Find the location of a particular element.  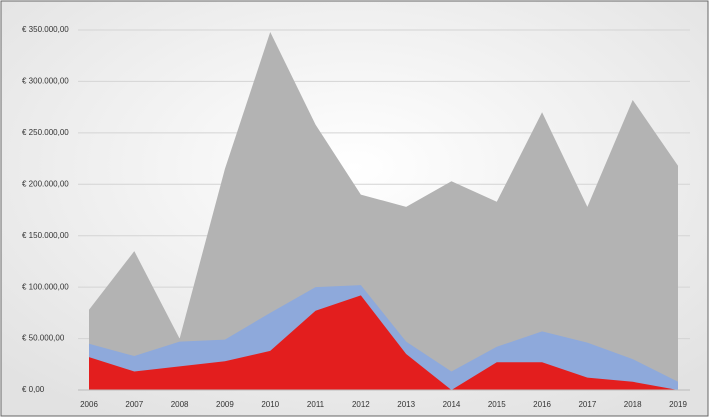

y-tick-label: € 200.000,00 is located at coordinates (45, 183).